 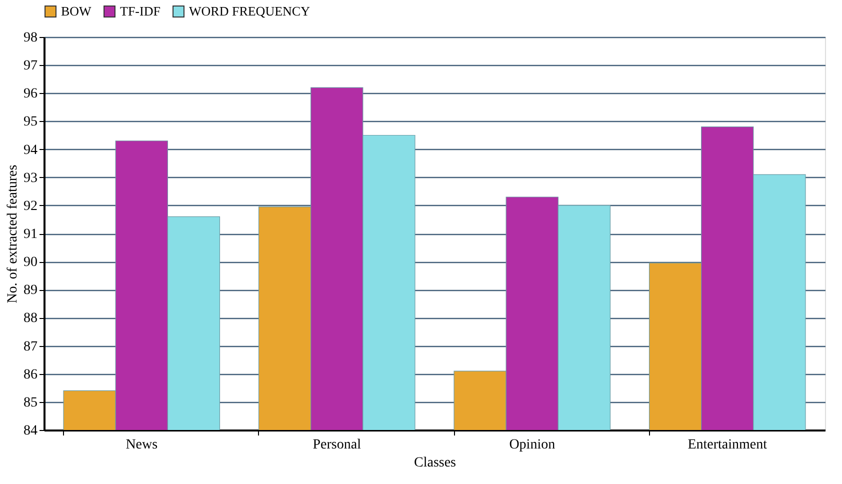 What do you see at coordinates (31, 374) in the screenshot?
I see `y-tick-label: 86` at bounding box center [31, 374].